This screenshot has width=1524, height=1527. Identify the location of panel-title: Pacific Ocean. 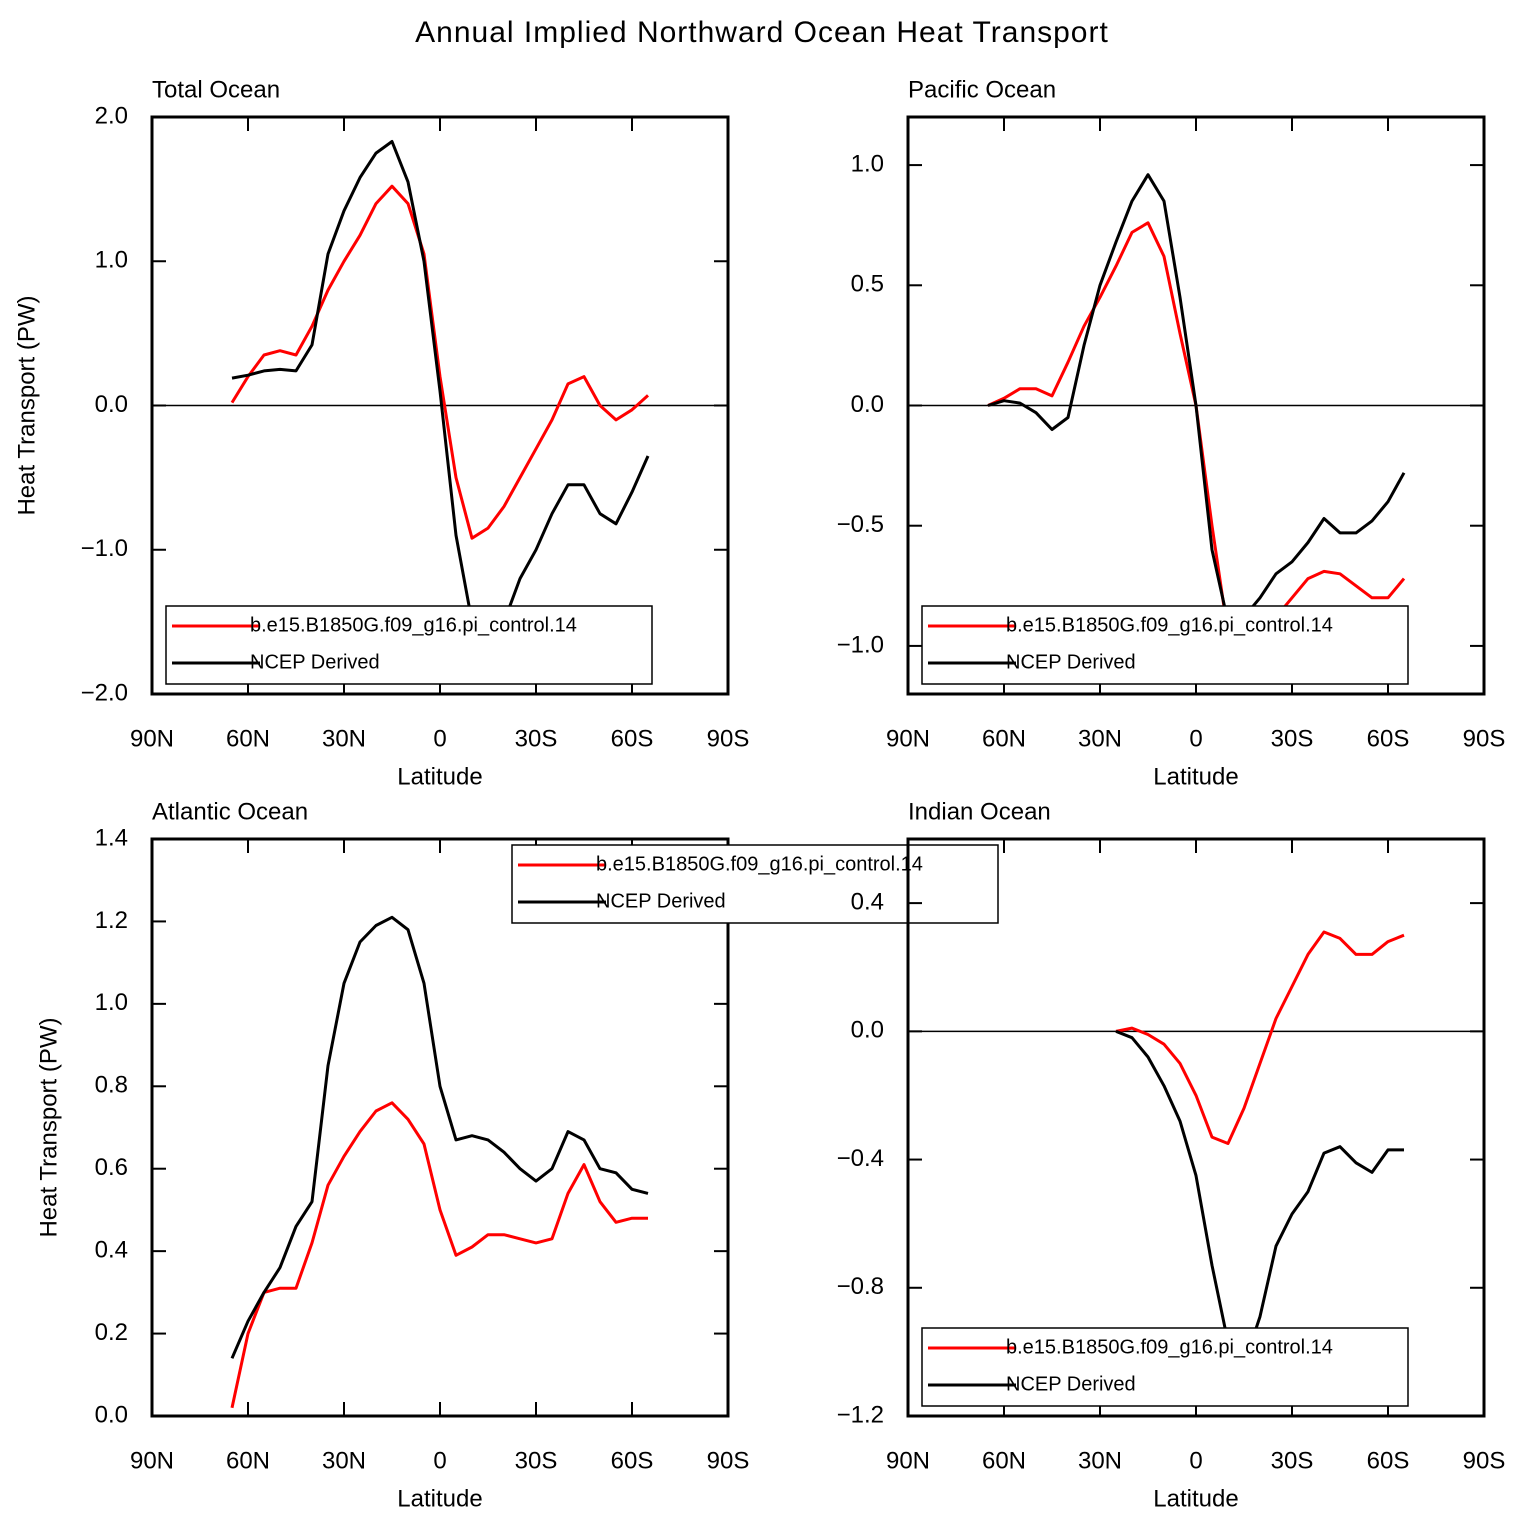
(982, 89).